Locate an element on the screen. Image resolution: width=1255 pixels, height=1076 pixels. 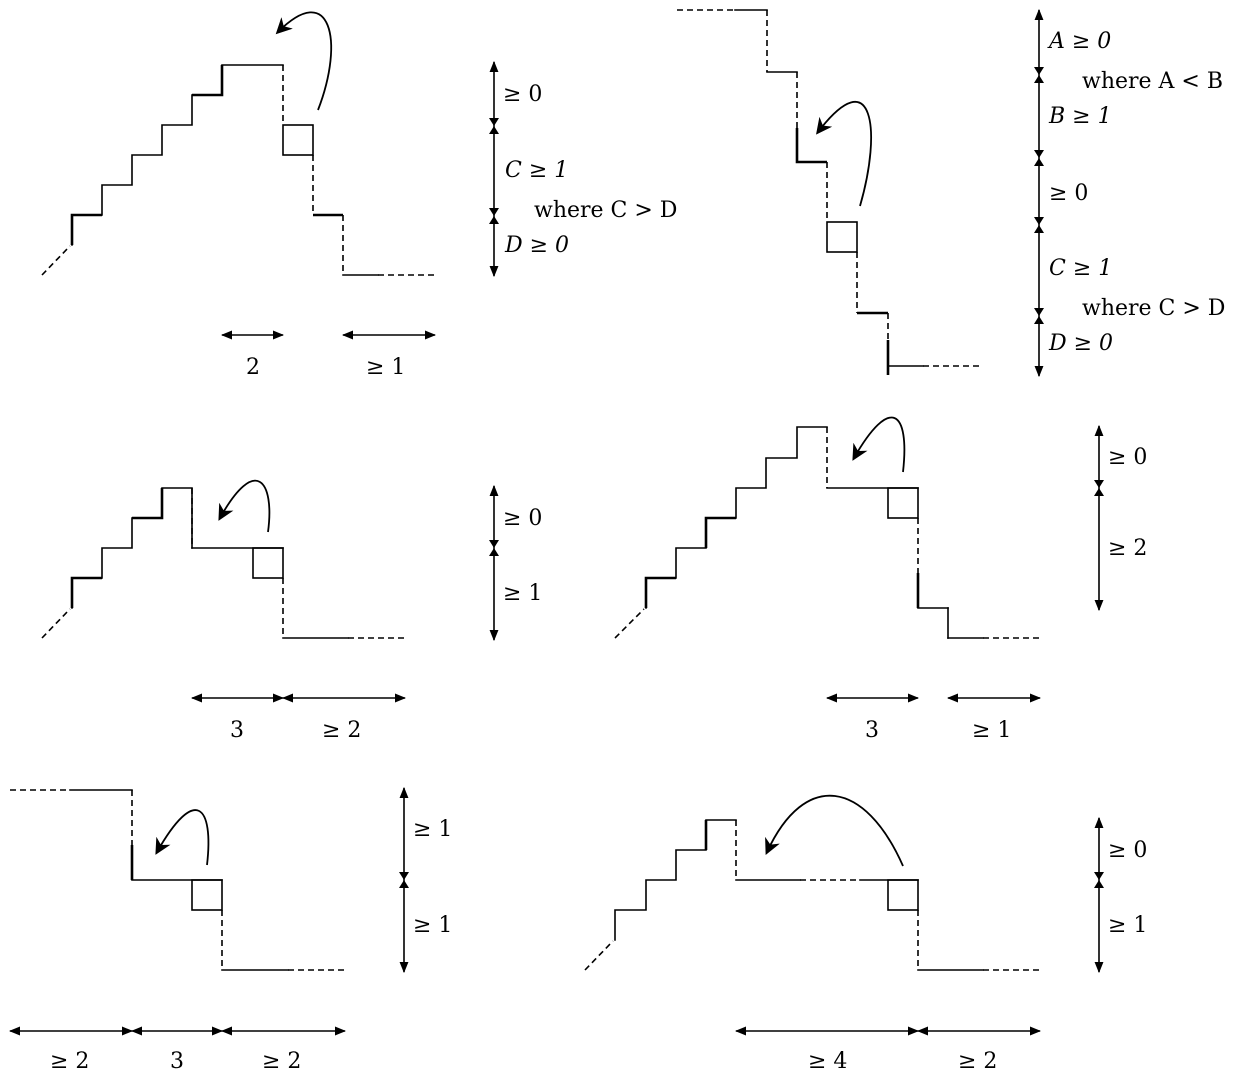
tr-vlabel-3: ≥ 0 is located at coordinates (1068, 193).